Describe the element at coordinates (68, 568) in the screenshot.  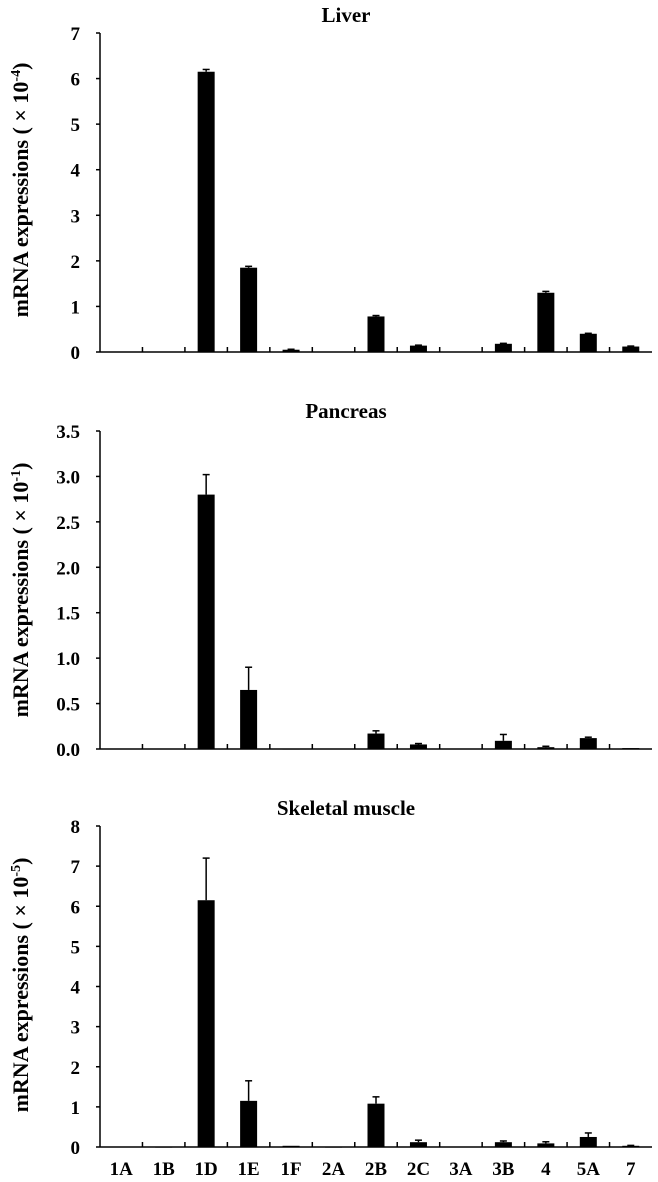
I see `y-tick-label: 2.0` at that location.